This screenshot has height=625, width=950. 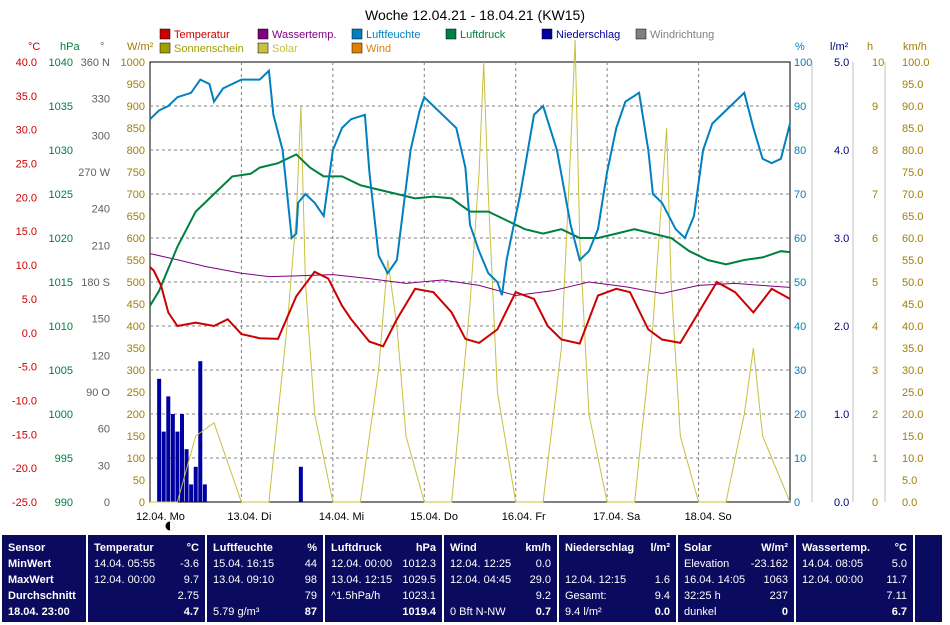 I want to click on luftdruck-min-time: 12.04. 00:00, so click(x=362, y=564).